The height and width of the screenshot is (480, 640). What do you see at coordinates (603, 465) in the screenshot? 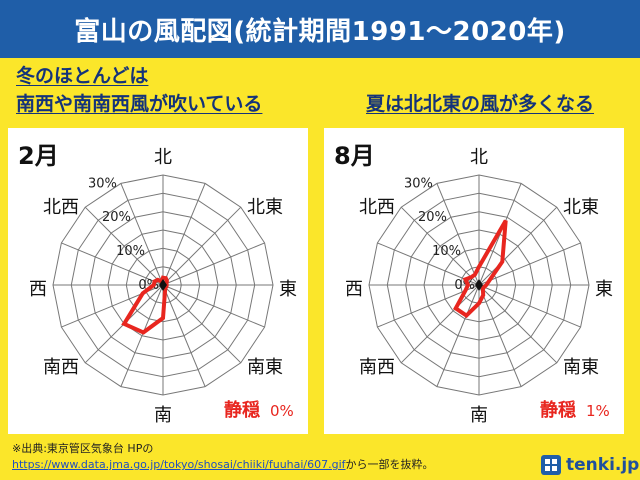
I see `logo-text: tenki.jp` at bounding box center [603, 465].